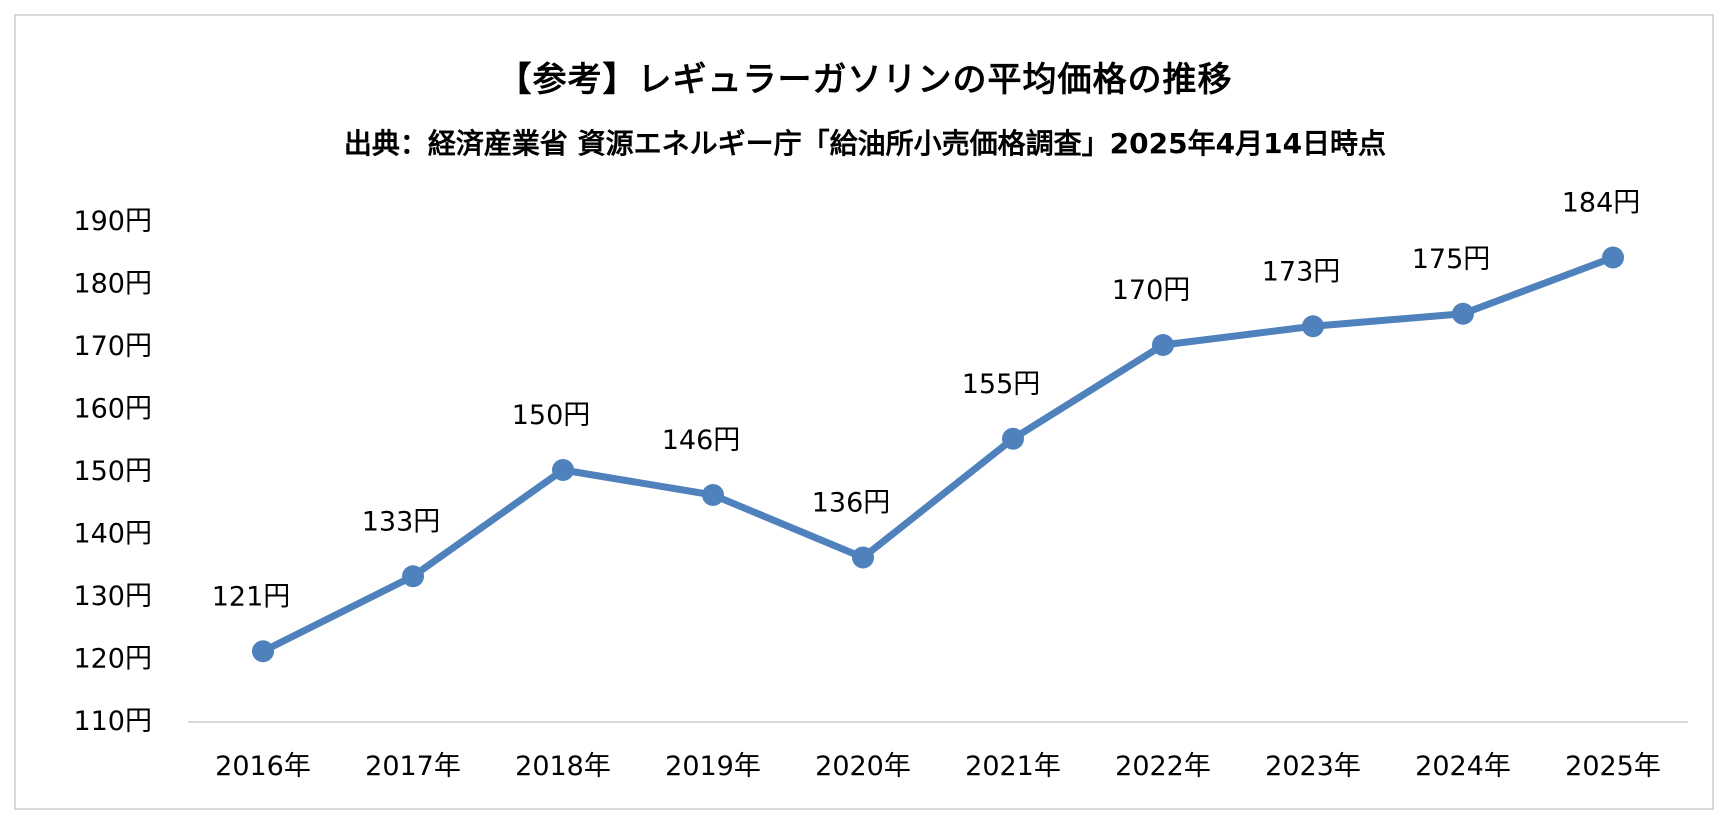 The width and height of the screenshot is (1730, 826). What do you see at coordinates (1451, 259) in the screenshot?
I see `data-label: 175円` at bounding box center [1451, 259].